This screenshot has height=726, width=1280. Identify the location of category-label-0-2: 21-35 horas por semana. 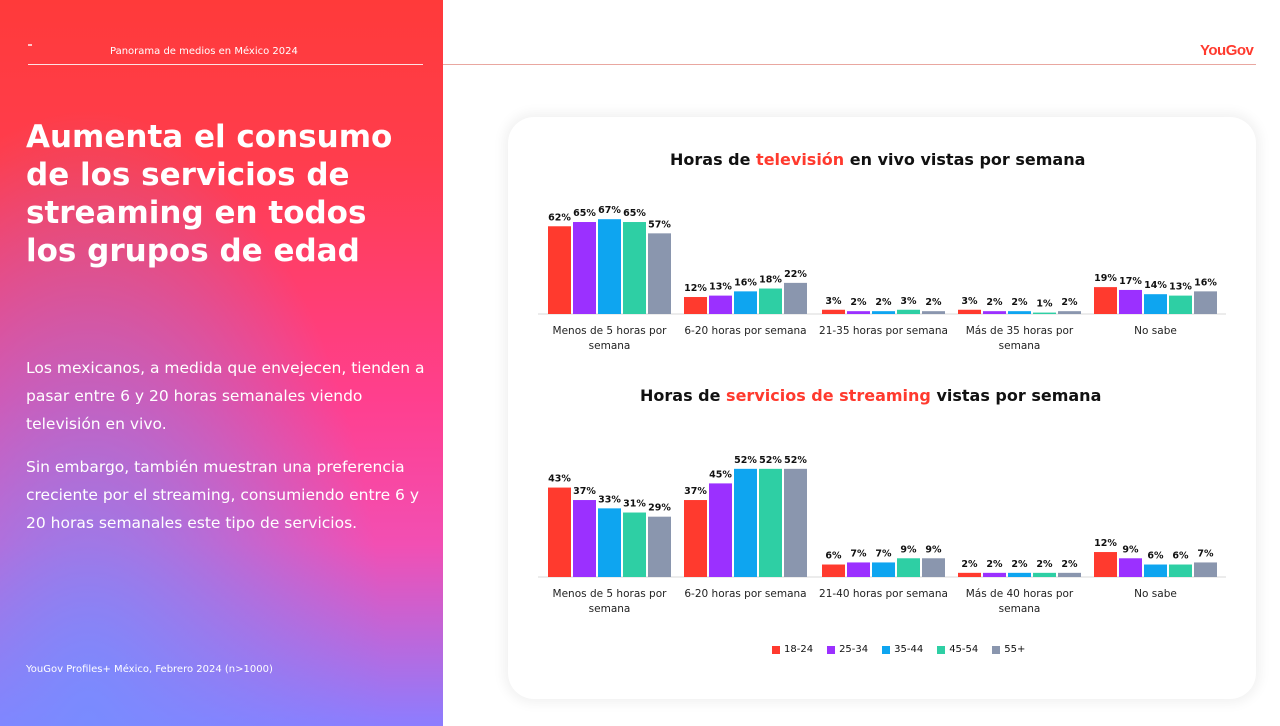
(883, 331).